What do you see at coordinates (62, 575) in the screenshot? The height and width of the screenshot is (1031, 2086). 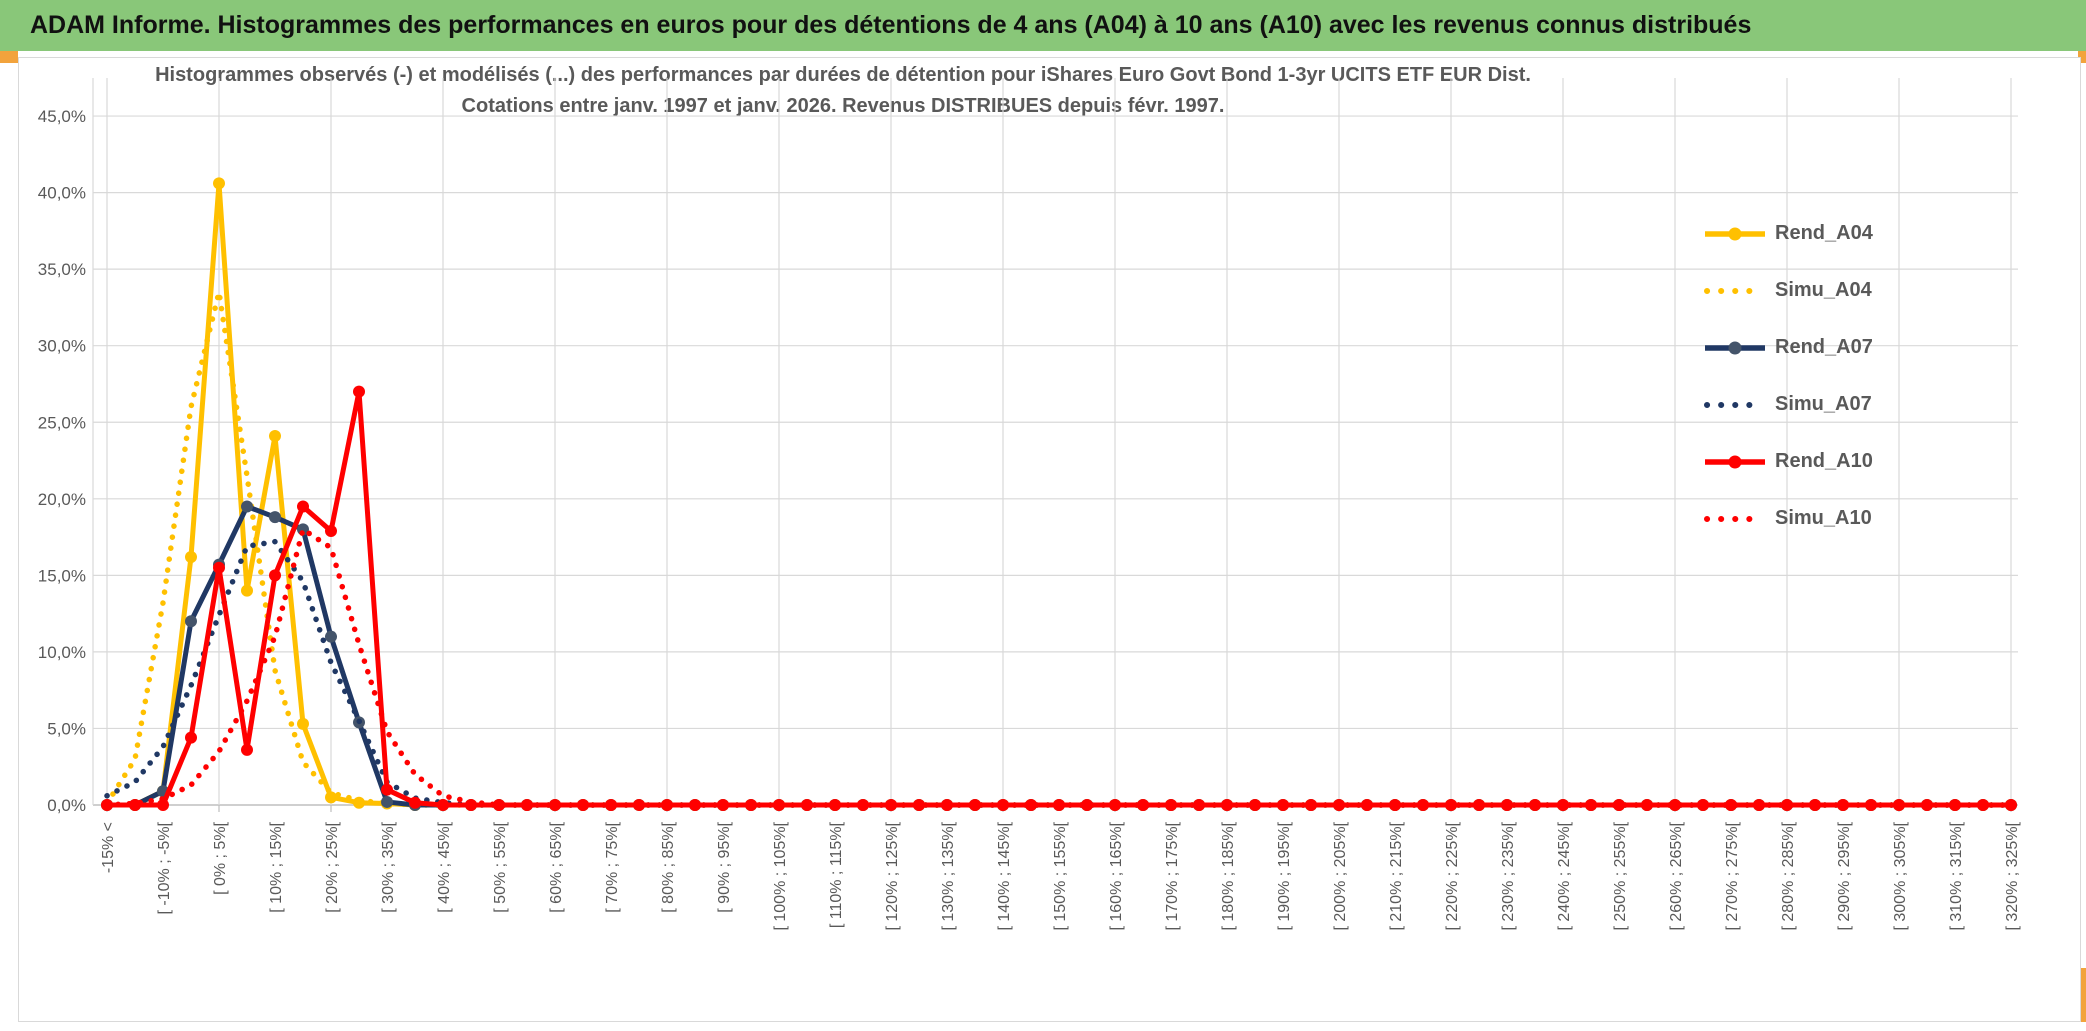 I see `y-axis-tick-label: 15,0%` at bounding box center [62, 575].